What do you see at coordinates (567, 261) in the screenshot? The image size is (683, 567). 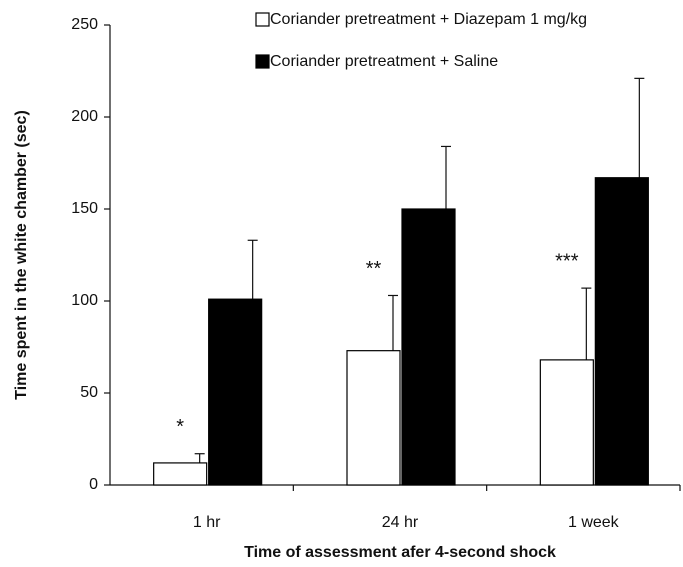 I see `significance: ***` at bounding box center [567, 261].